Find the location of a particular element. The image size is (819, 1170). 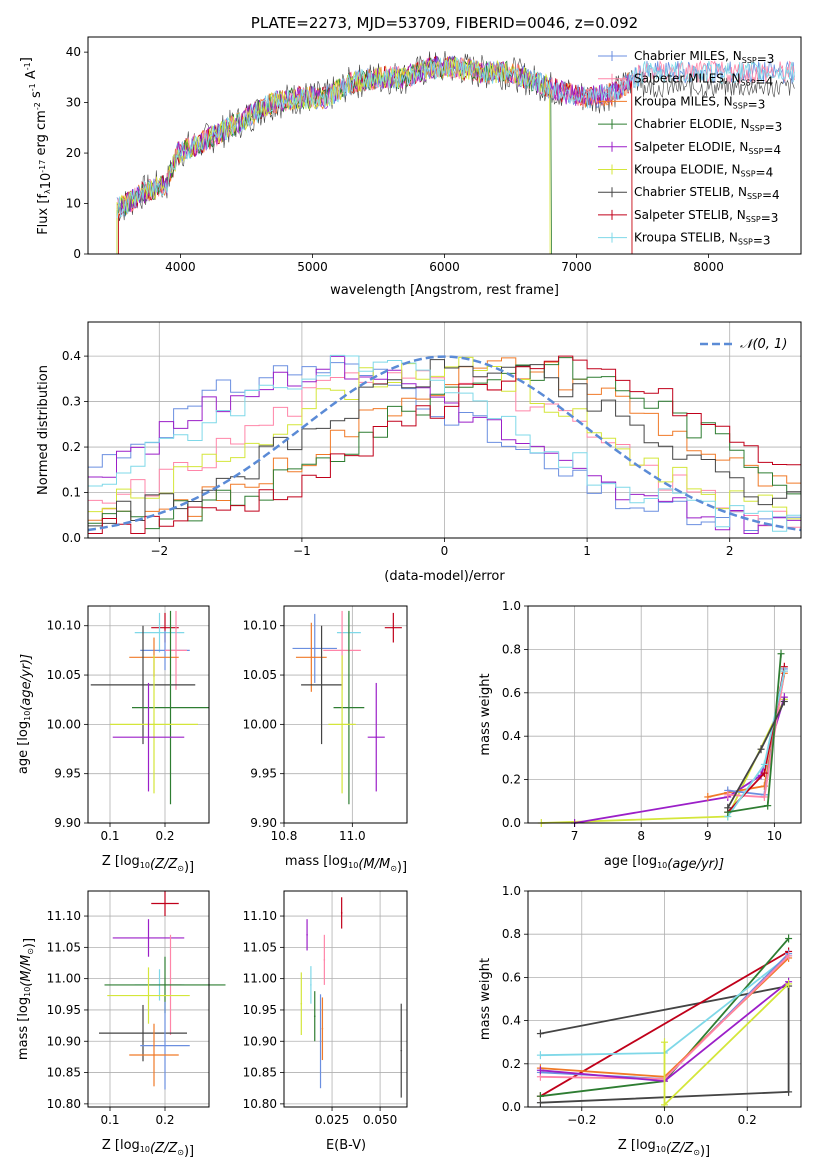

mass-z-ylabel: mass [log10(M/M⊙)] is located at coordinates (26, 999).